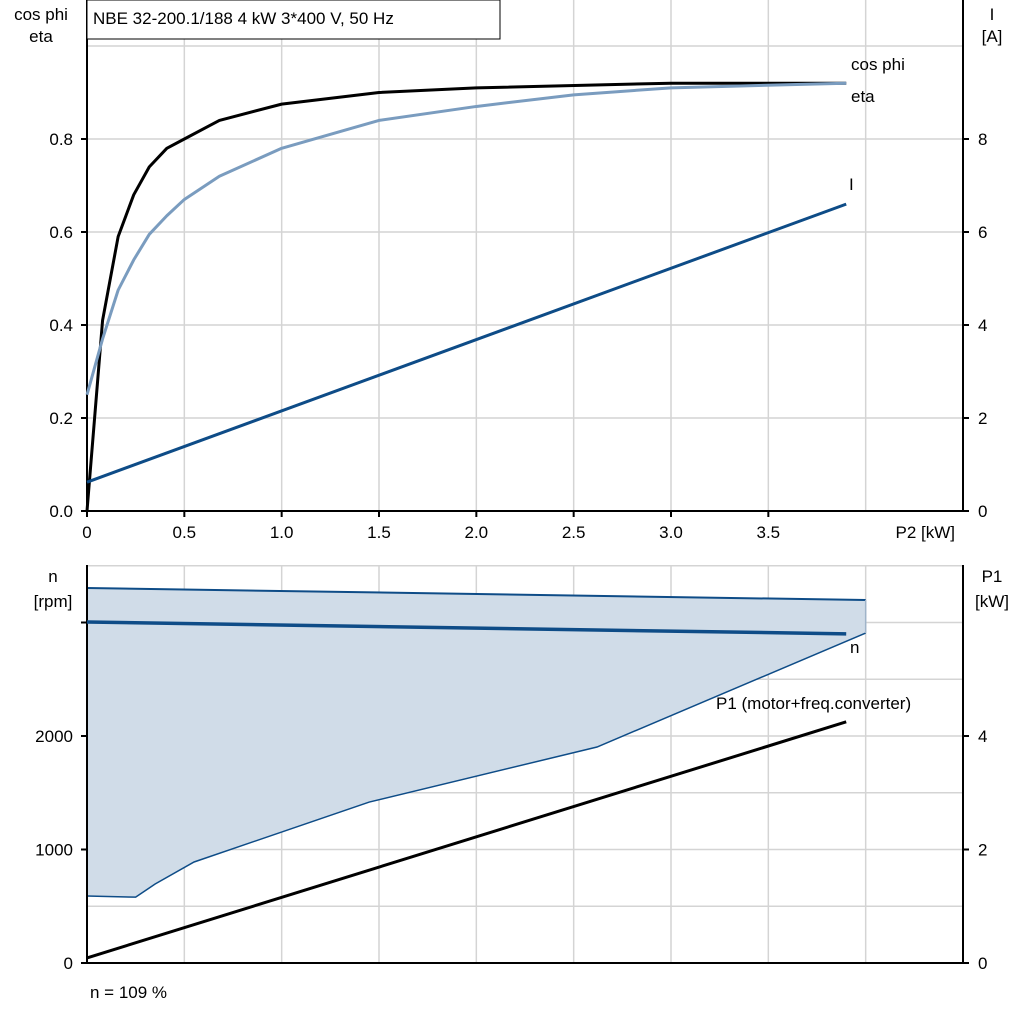 The height and width of the screenshot is (1029, 1024). Describe the element at coordinates (878, 64) in the screenshot. I see `cos-phi-label: cos phi` at that location.